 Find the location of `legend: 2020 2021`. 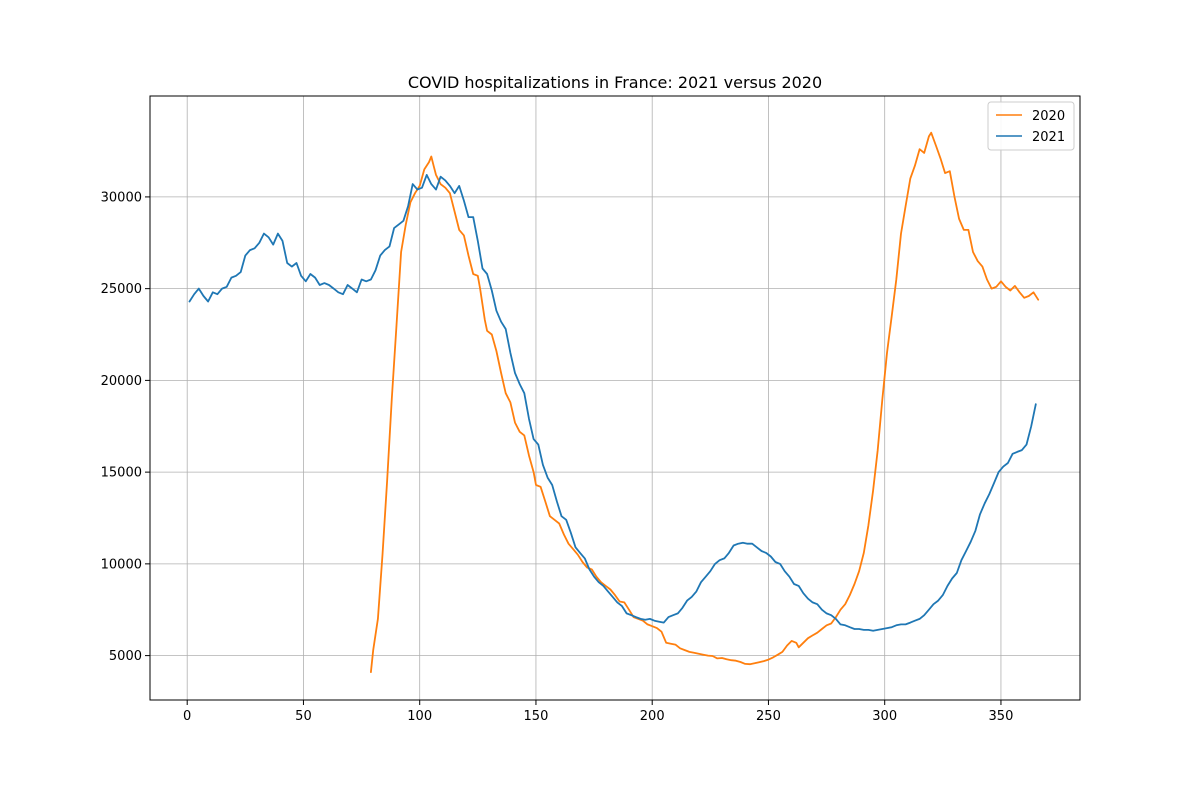

legend: 2020 2021 is located at coordinates (1031, 126).